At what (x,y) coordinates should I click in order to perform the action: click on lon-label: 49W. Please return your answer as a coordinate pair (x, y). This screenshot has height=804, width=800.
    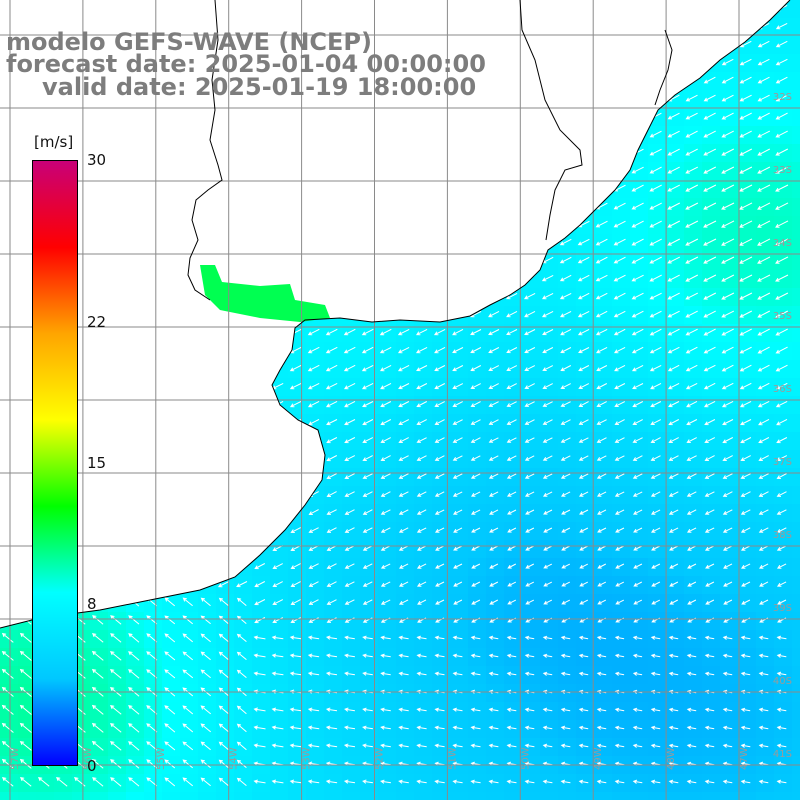
    Looking at the image, I should click on (598, 758).